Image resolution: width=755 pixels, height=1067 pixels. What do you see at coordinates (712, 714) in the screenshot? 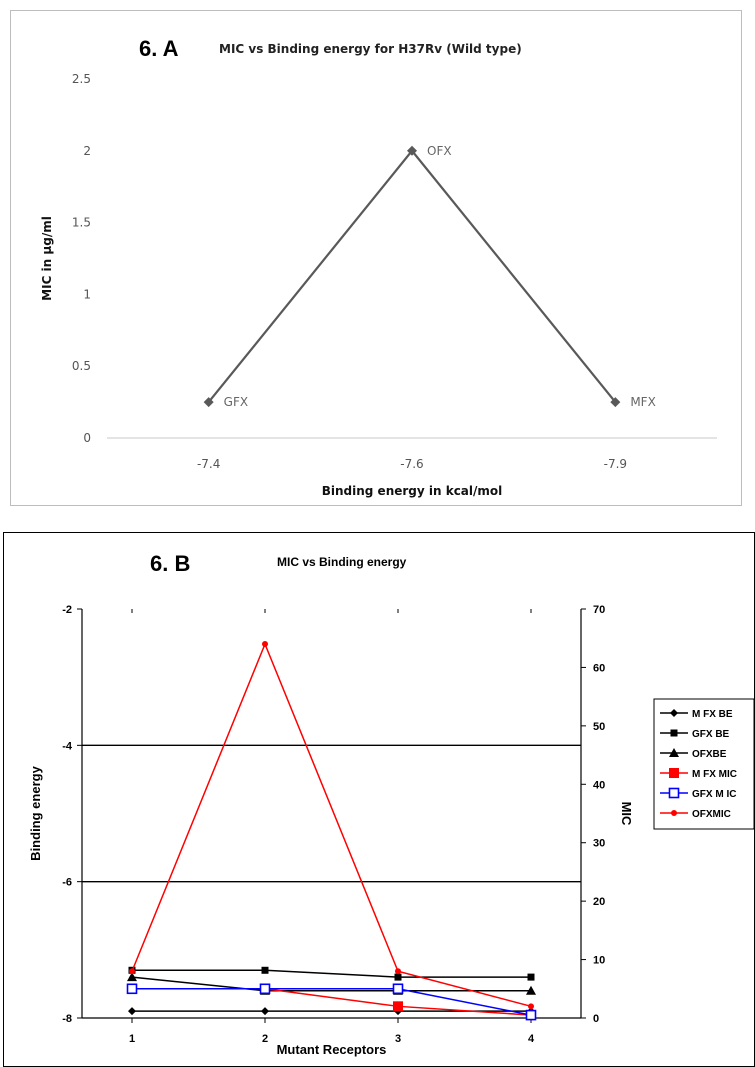
I see `legend-label-b: M FX BE` at bounding box center [712, 714].